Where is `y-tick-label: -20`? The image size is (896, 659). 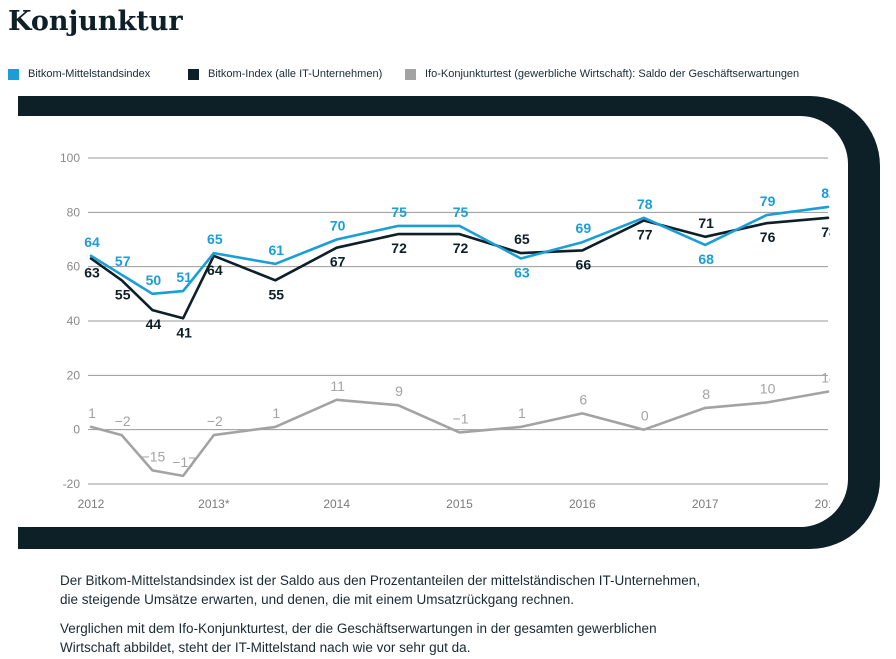
y-tick-label: -20 is located at coordinates (72, 484).